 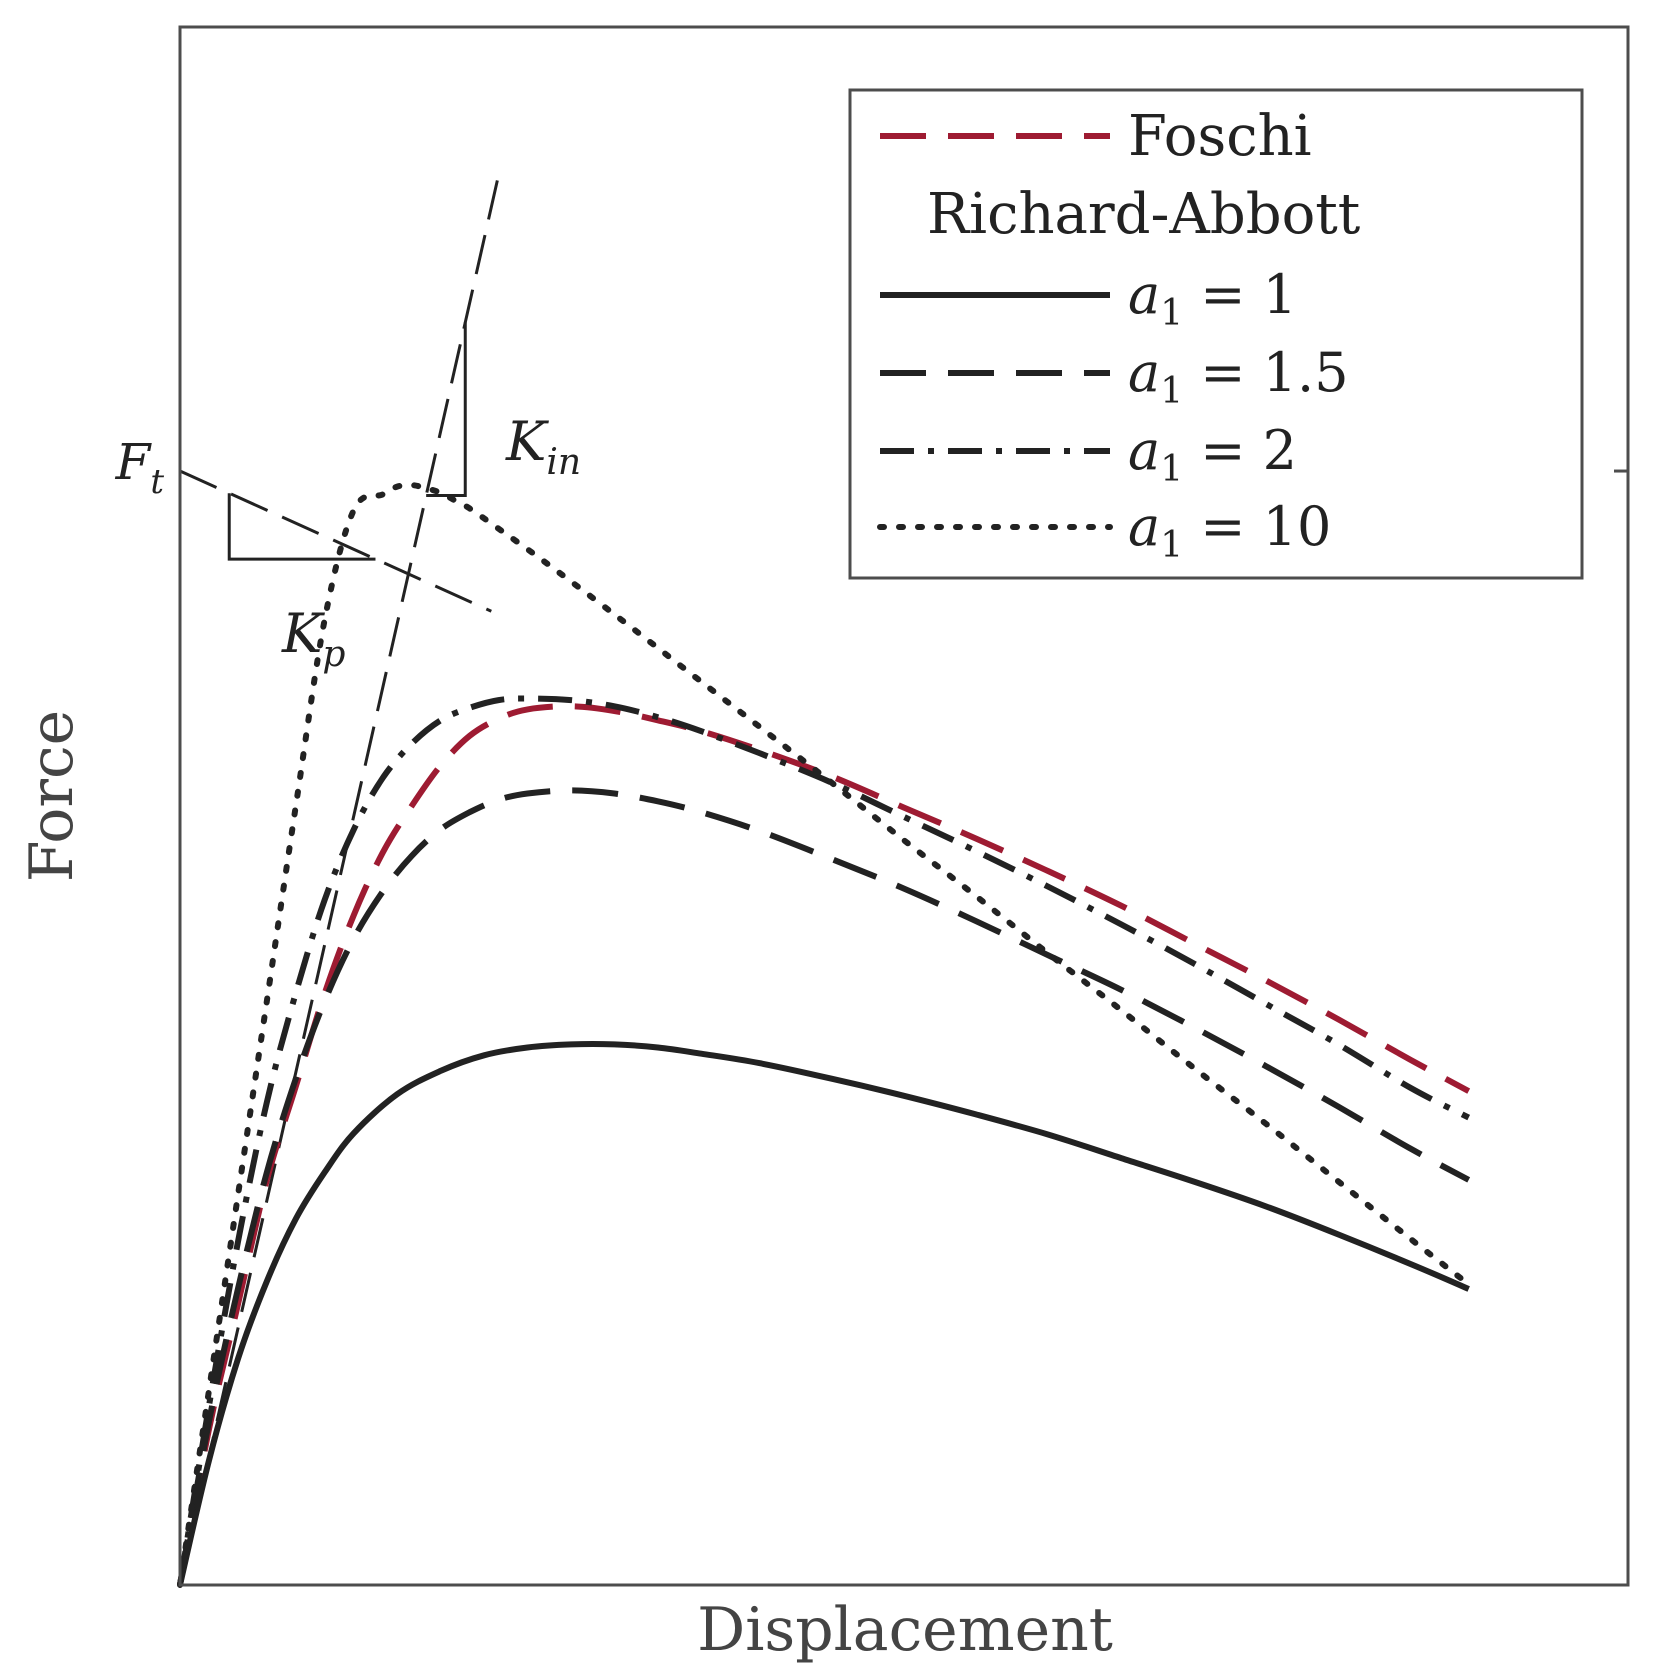 I want to click on kp-slope-triangle, so click(x=301, y=527).